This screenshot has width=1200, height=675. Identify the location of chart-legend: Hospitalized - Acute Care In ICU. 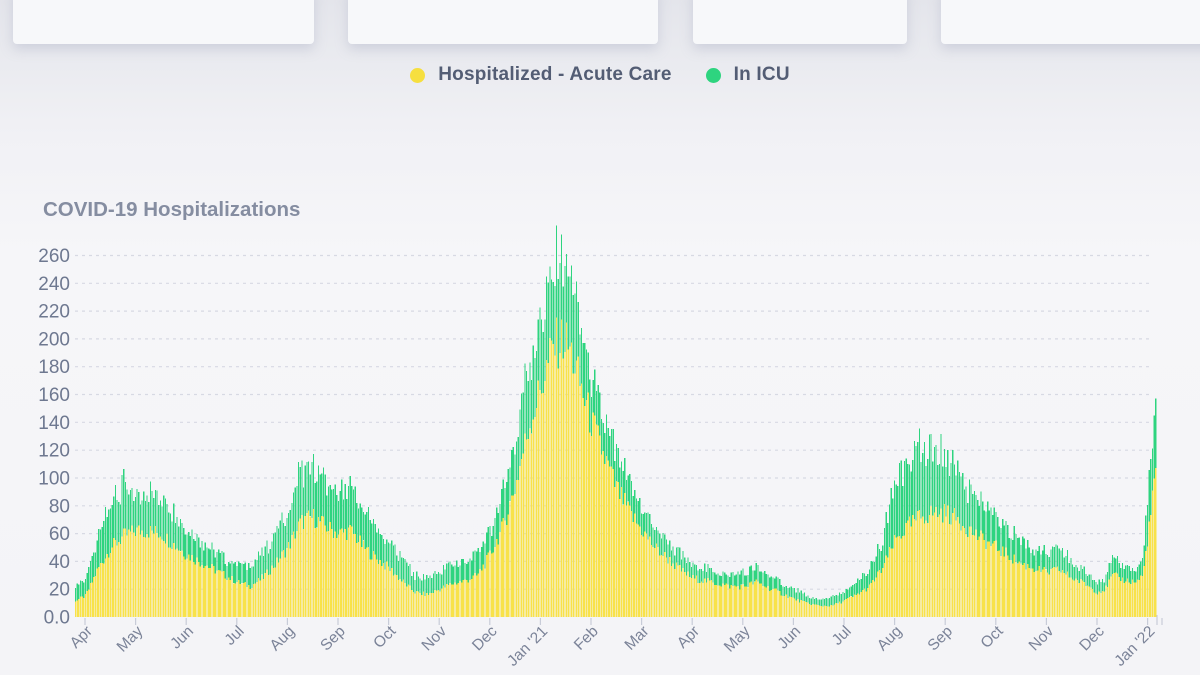
(600, 75).